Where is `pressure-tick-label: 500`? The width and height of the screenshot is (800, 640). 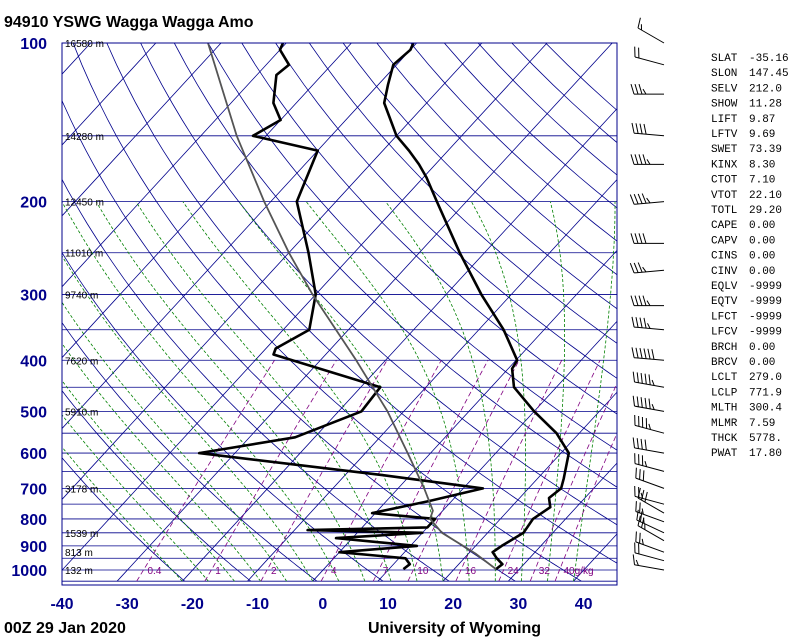 pressure-tick-label: 500 is located at coordinates (33, 412).